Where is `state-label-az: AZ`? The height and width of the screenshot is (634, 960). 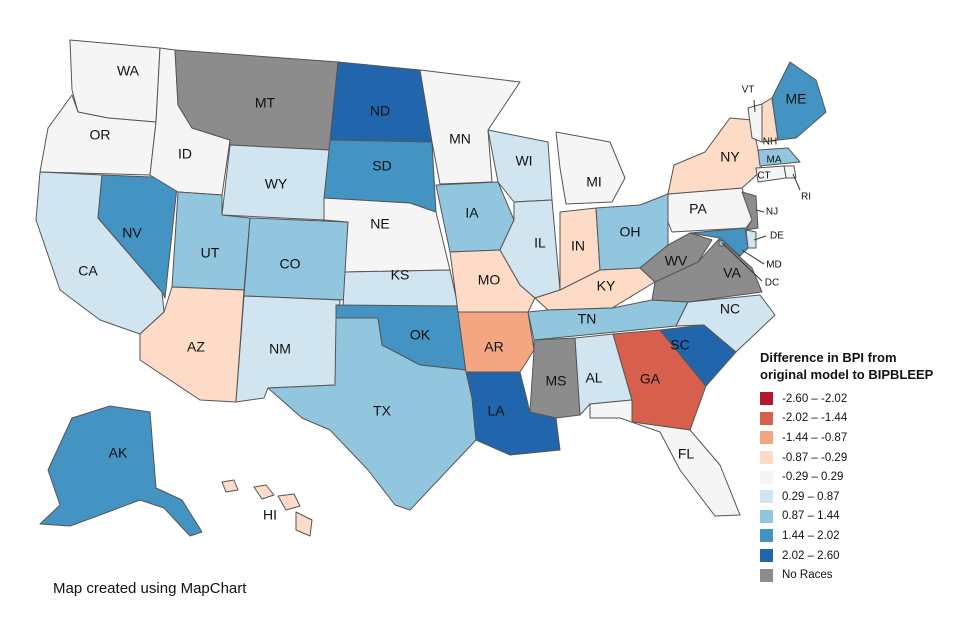
state-label-az: AZ is located at coordinates (196, 347).